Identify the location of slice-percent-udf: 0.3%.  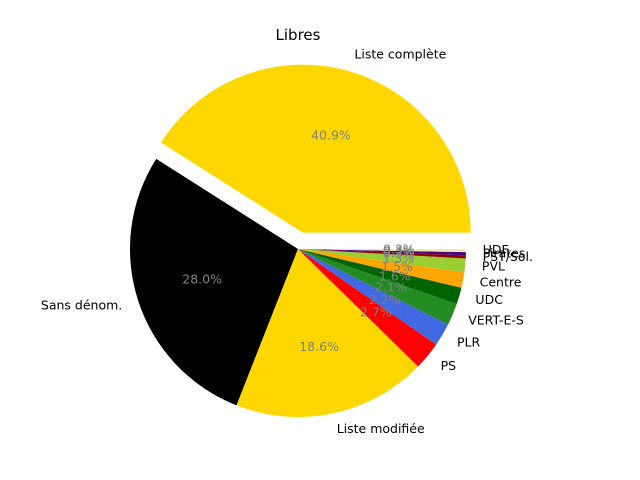
(399, 248).